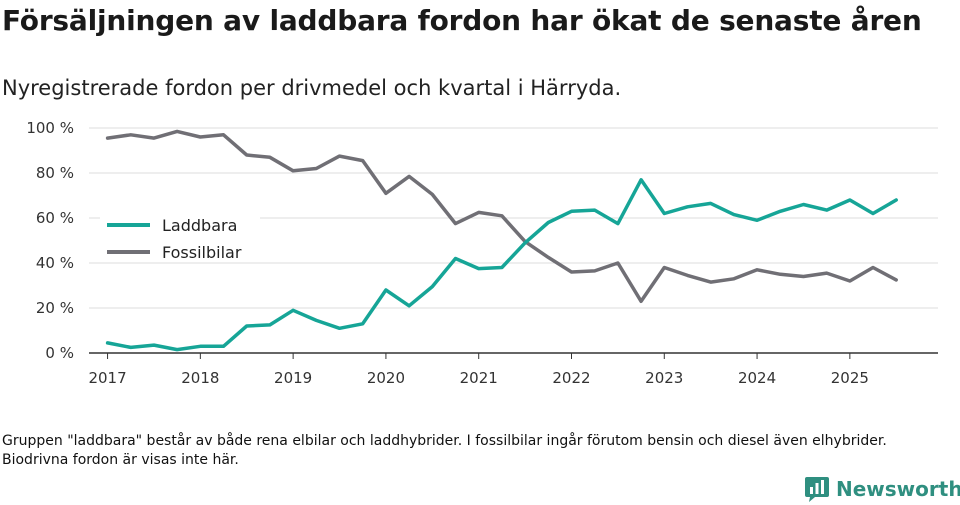 The image size is (960, 505). Describe the element at coordinates (293, 378) in the screenshot. I see `x-tick-label: 2019` at that location.